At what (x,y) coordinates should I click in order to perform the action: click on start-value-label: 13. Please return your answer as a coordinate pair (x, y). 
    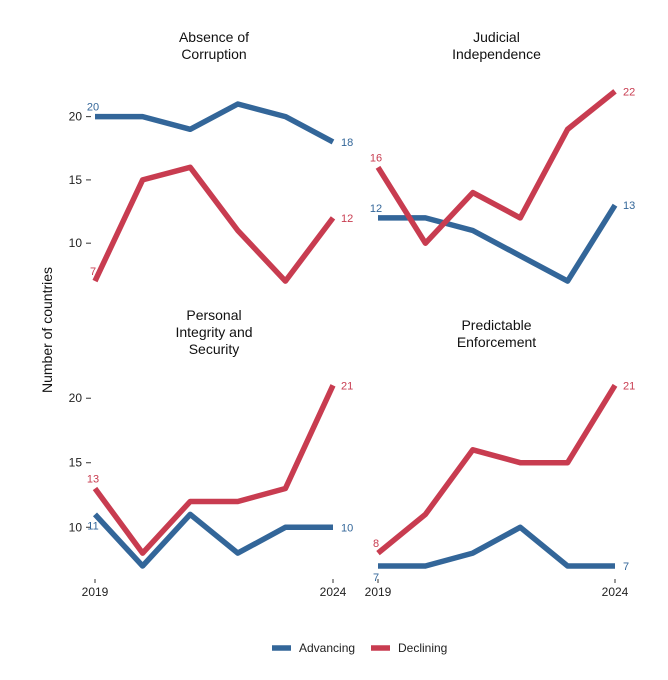
    Looking at the image, I should click on (93, 480).